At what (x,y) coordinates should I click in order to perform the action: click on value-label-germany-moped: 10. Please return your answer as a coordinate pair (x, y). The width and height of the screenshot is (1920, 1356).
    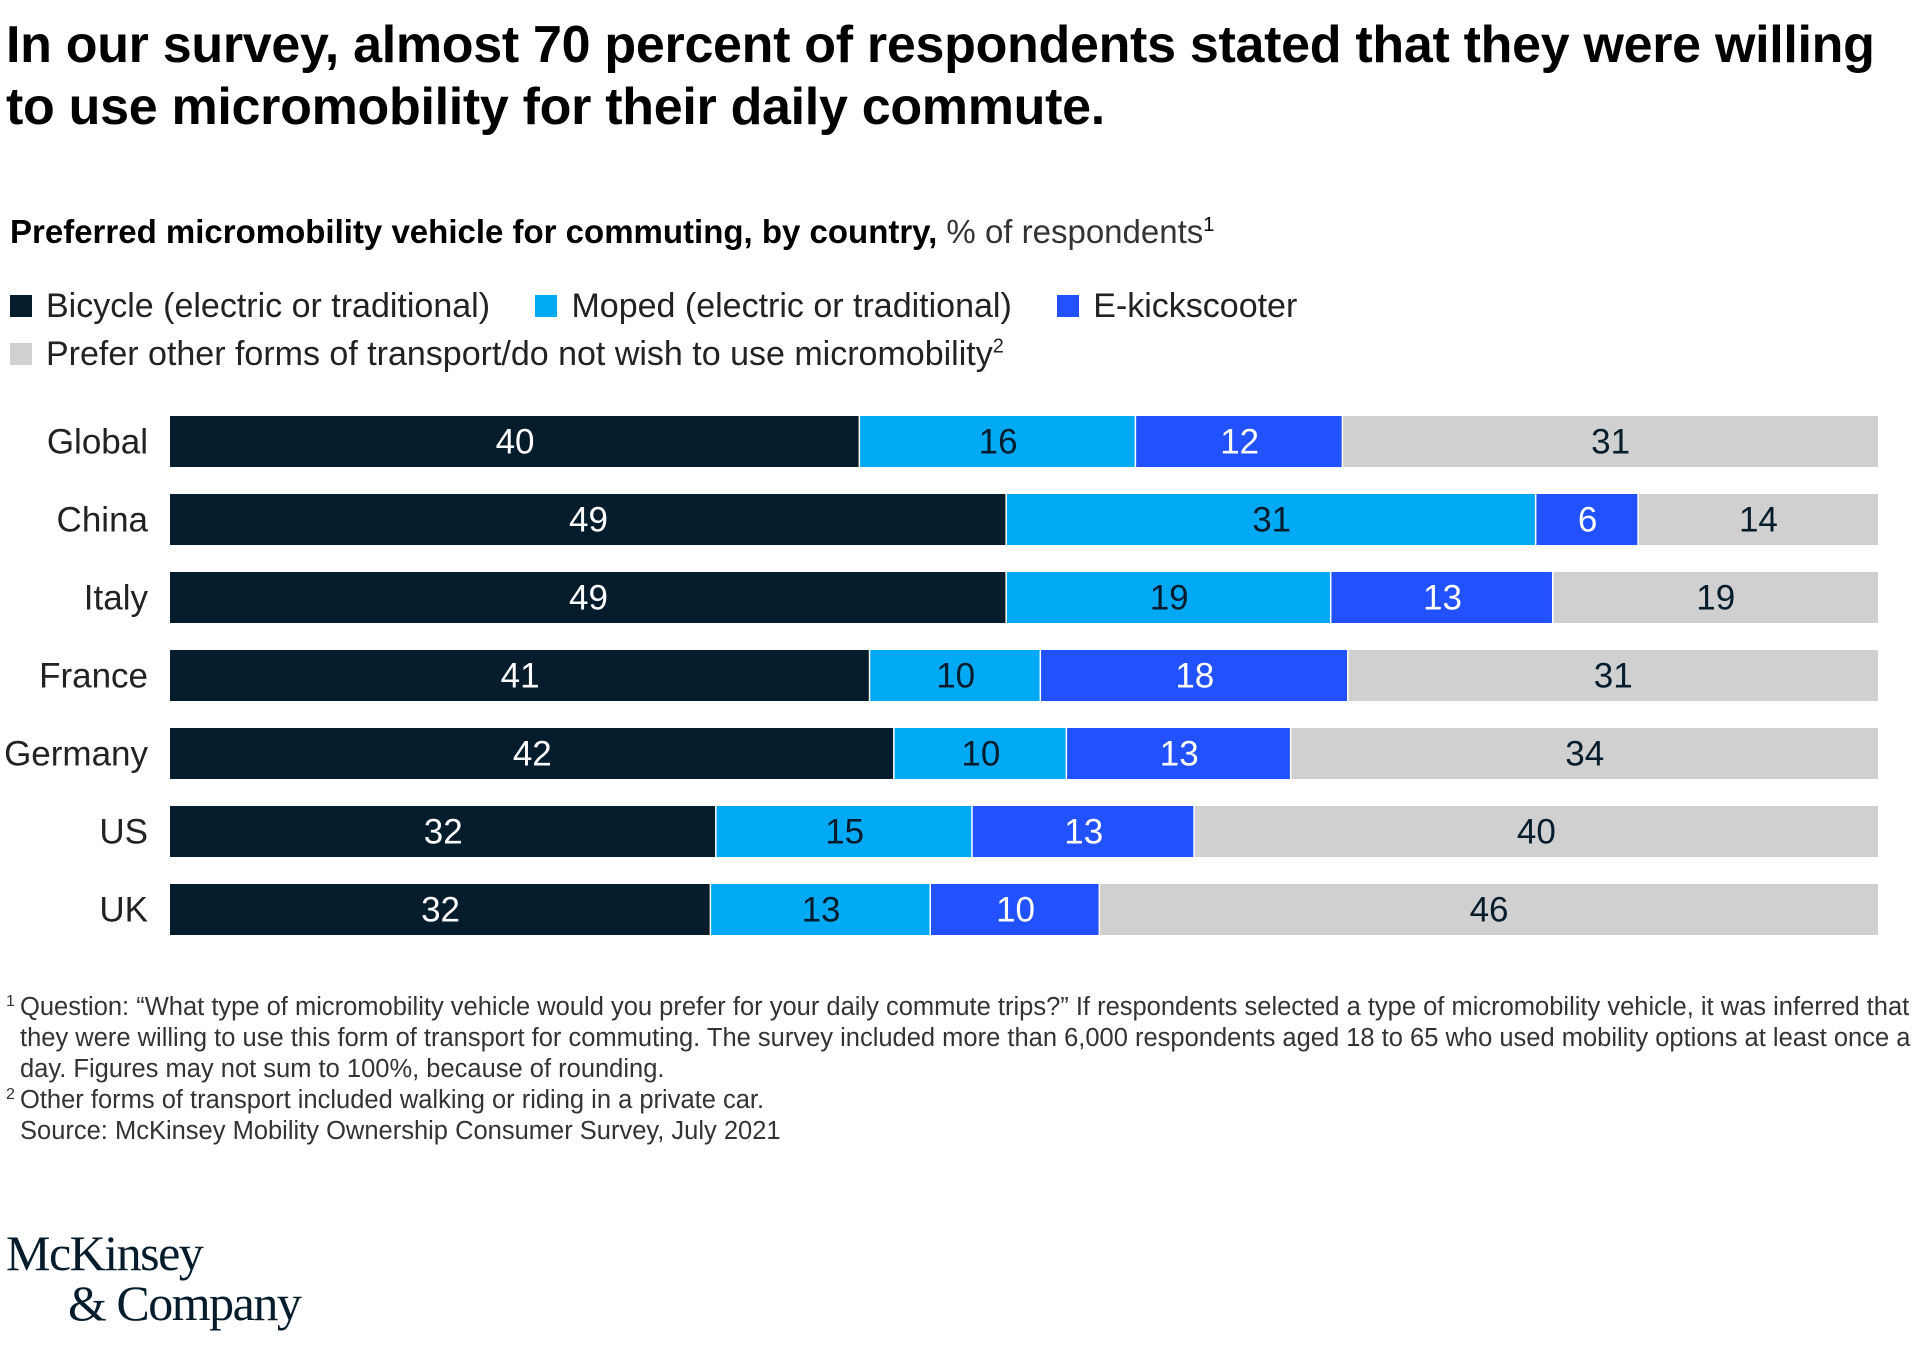
    Looking at the image, I should click on (980, 754).